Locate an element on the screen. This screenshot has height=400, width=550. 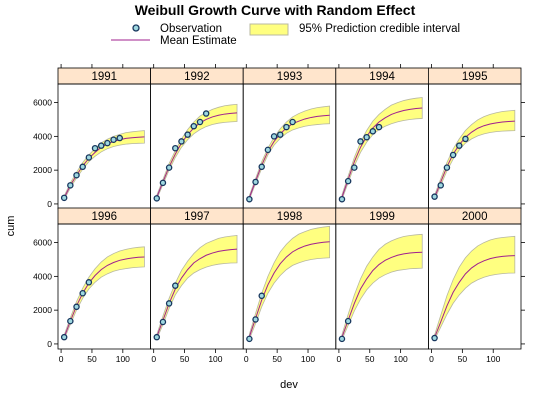
panel-strip-label: 1996 is located at coordinates (105, 217).